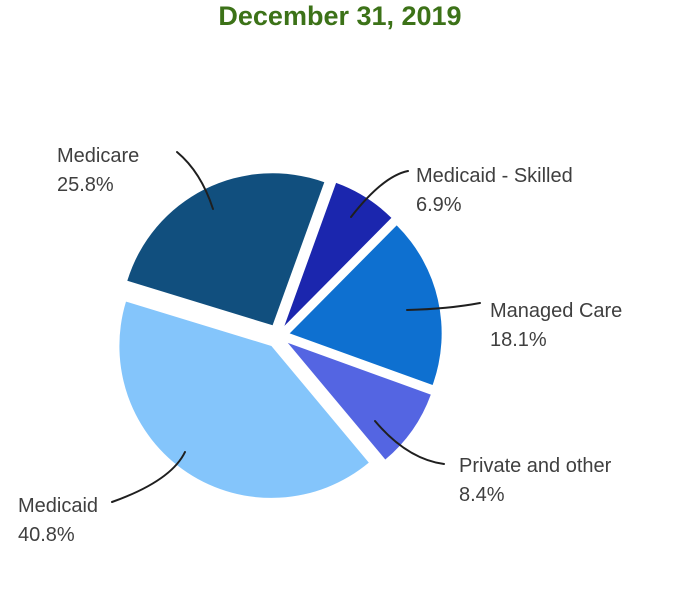 Image resolution: width=680 pixels, height=600 pixels. Describe the element at coordinates (482, 495) in the screenshot. I see `slice-value: 8.4%` at that location.